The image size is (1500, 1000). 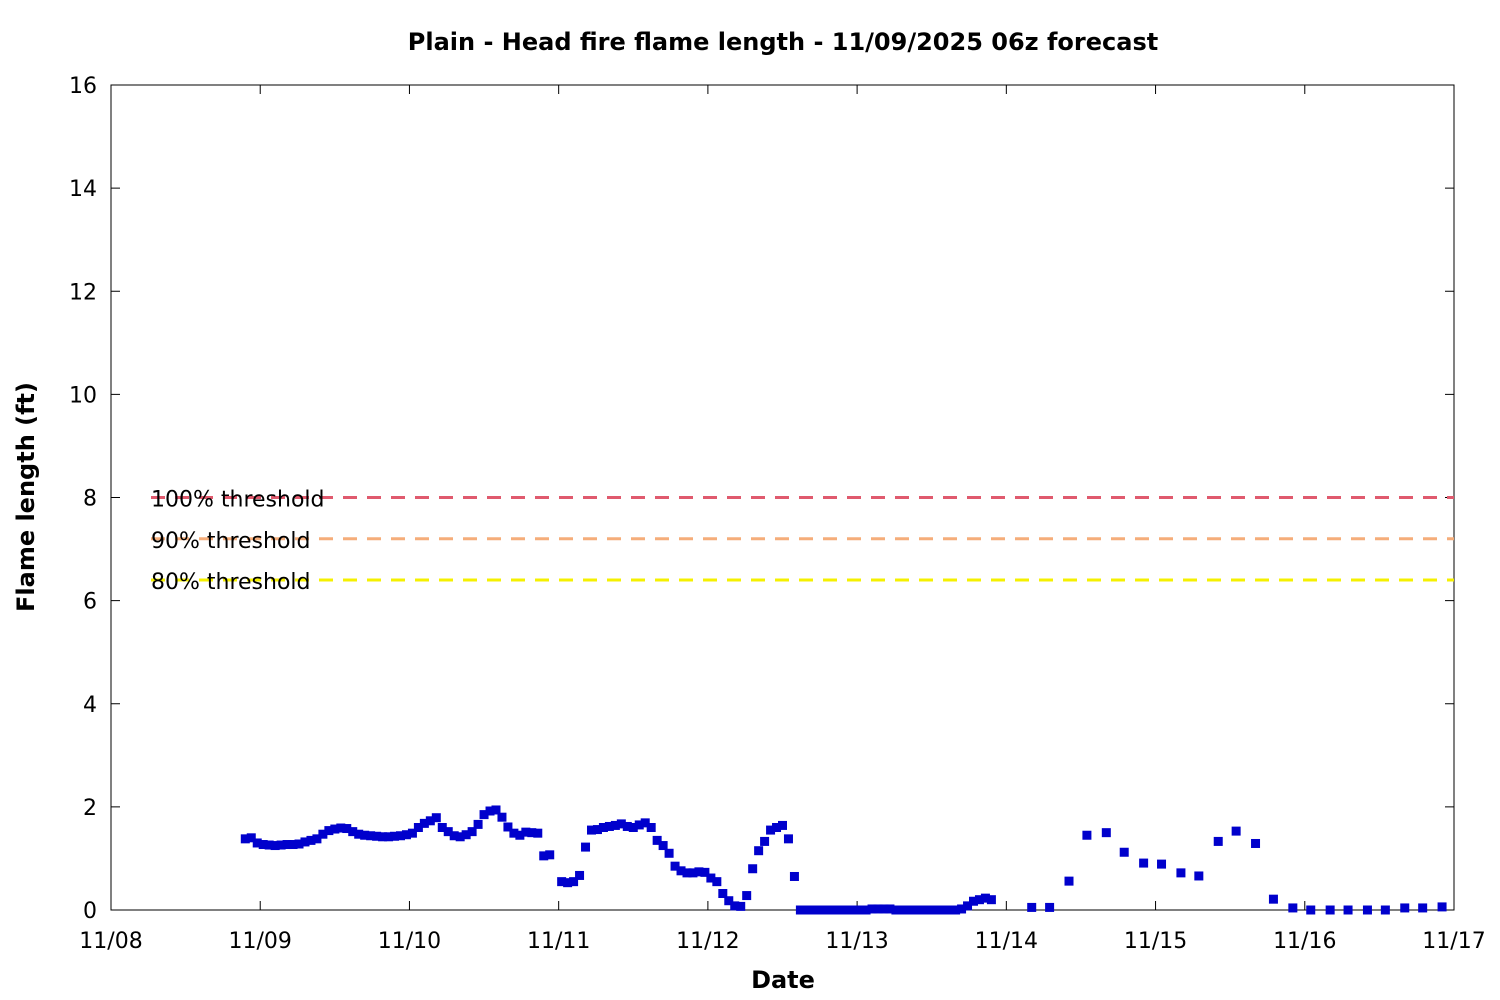 What do you see at coordinates (260, 941) in the screenshot?
I see `x-tick-label: 11/09` at bounding box center [260, 941].